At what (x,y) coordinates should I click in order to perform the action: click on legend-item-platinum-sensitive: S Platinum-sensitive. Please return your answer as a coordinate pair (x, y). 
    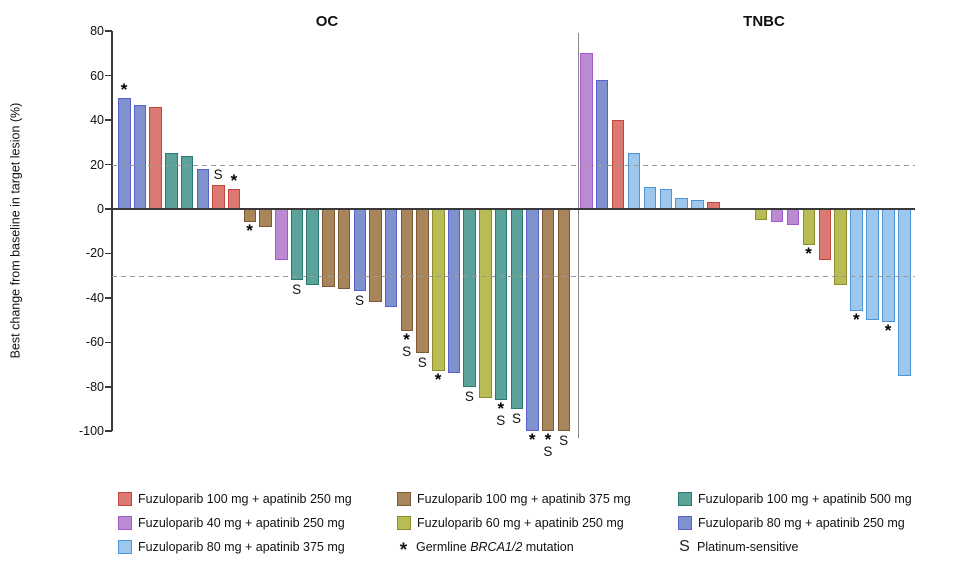
    Looking at the image, I should click on (795, 546).